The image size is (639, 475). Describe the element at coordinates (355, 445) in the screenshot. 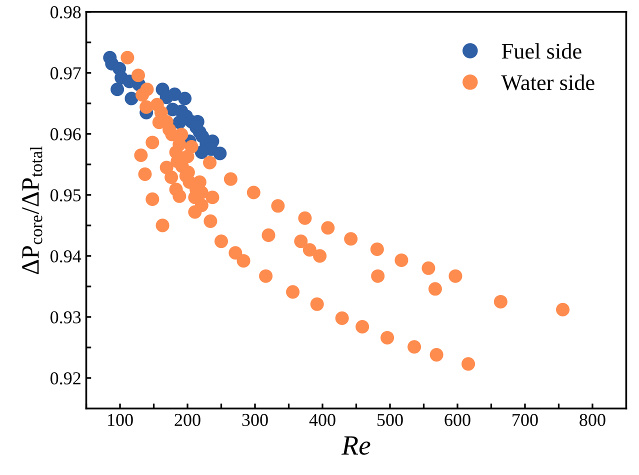

I see `x-axis-title: Re` at that location.